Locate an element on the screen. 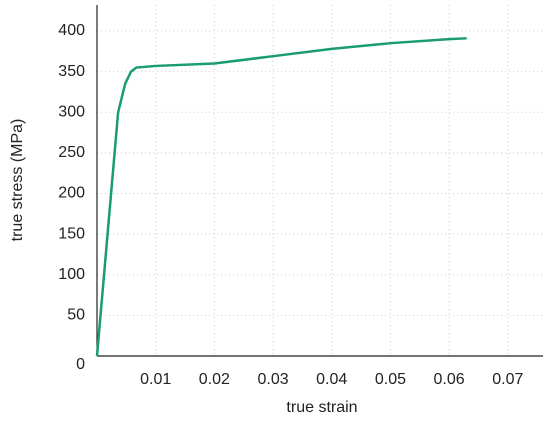  y-tick-label: 150 is located at coordinates (71, 233).